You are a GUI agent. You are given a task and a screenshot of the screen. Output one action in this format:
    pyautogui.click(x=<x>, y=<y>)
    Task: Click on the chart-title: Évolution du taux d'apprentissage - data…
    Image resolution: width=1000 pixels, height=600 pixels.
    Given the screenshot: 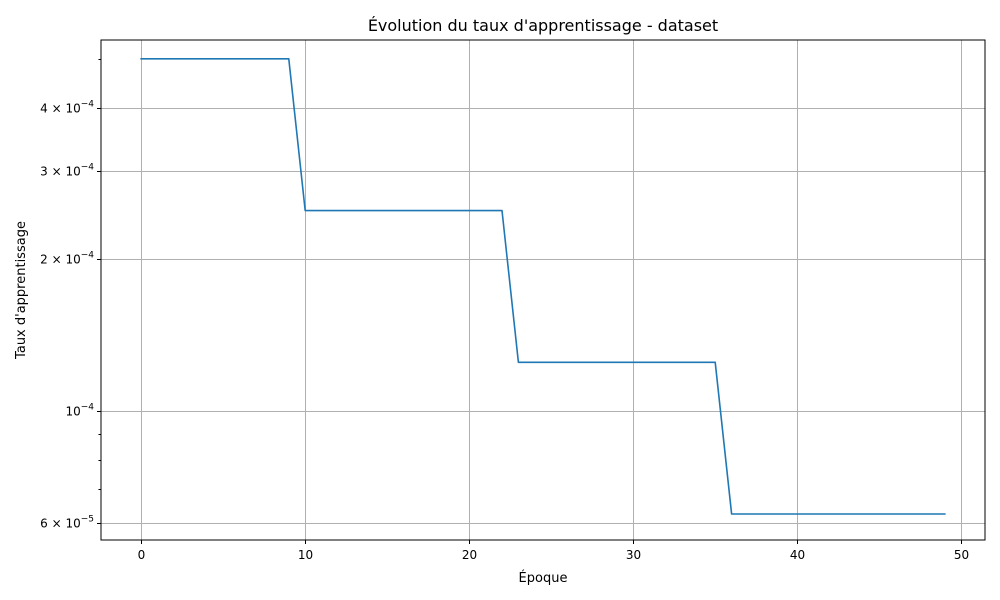 What is the action you would take?
    pyautogui.click(x=543, y=25)
    